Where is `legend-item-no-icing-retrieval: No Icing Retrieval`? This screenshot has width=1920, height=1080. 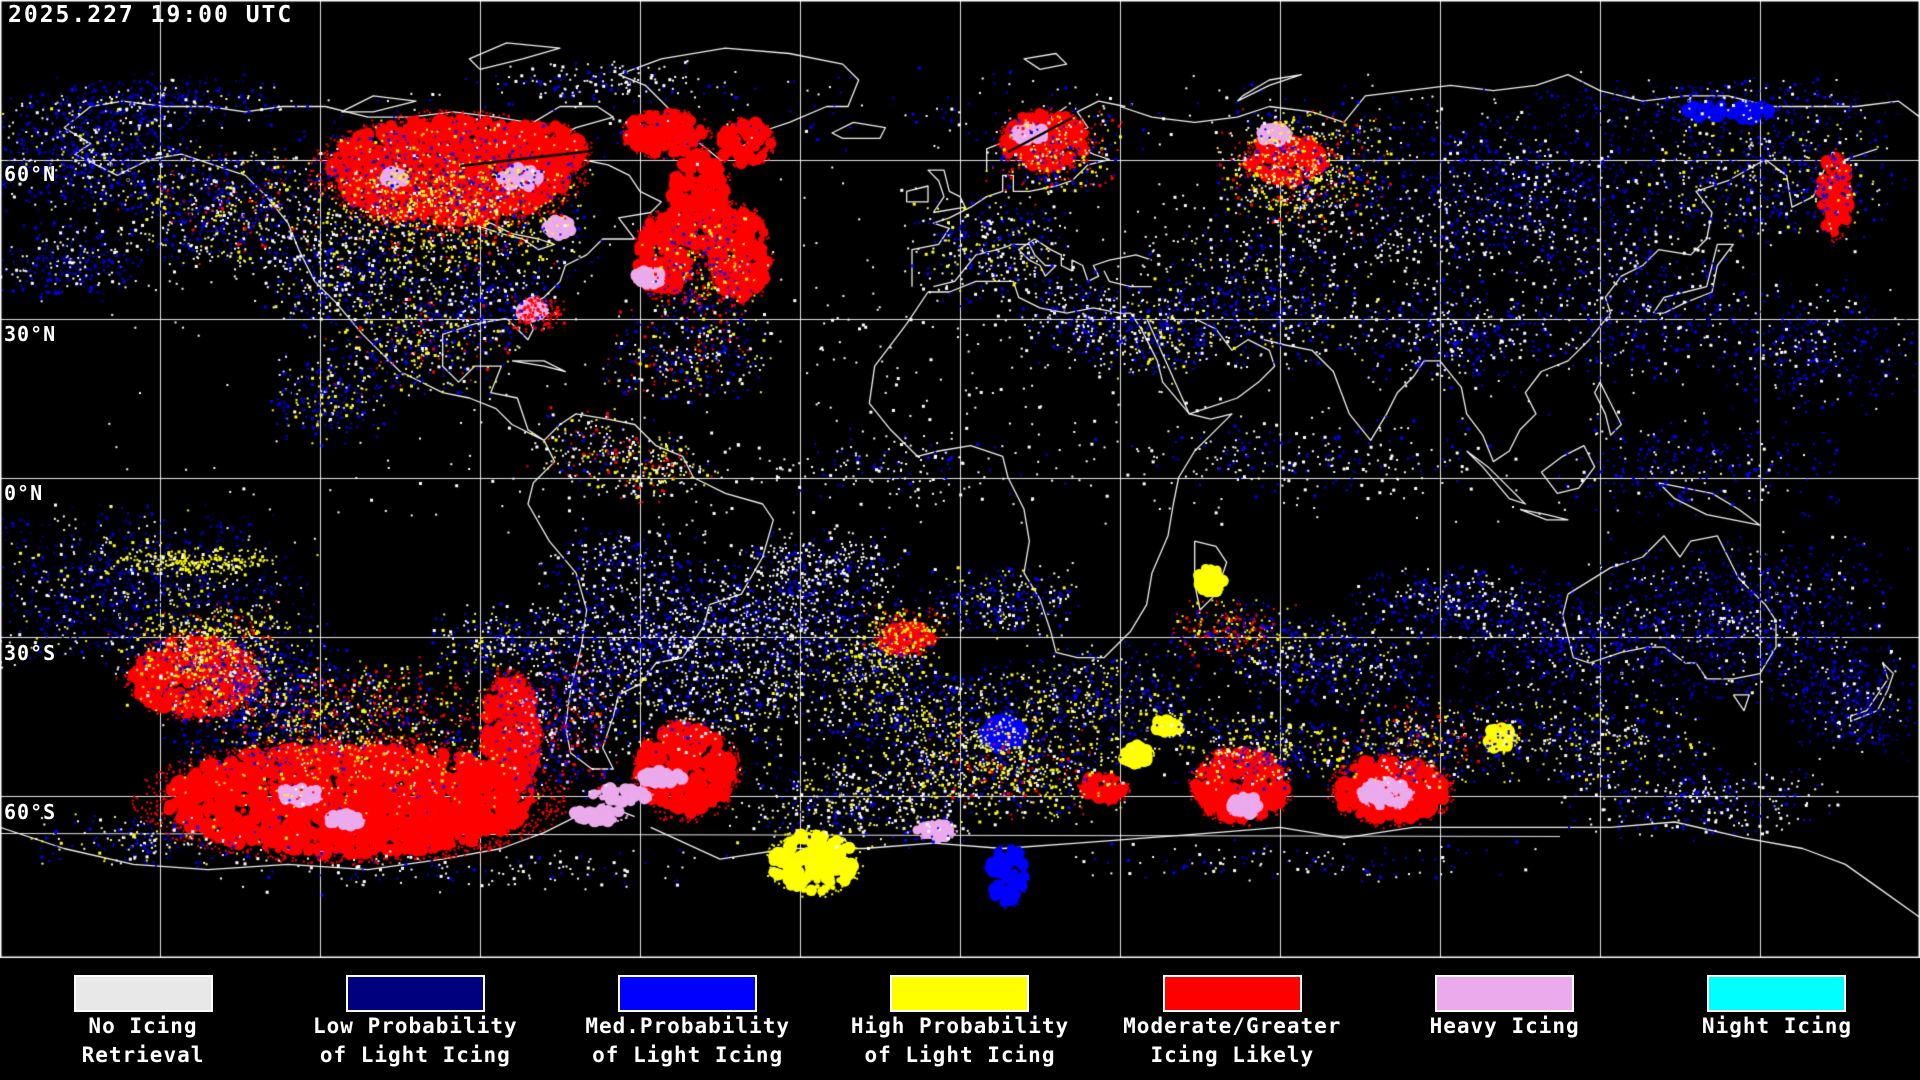 legend-item-no-icing-retrieval: No Icing Retrieval is located at coordinates (143, 1020).